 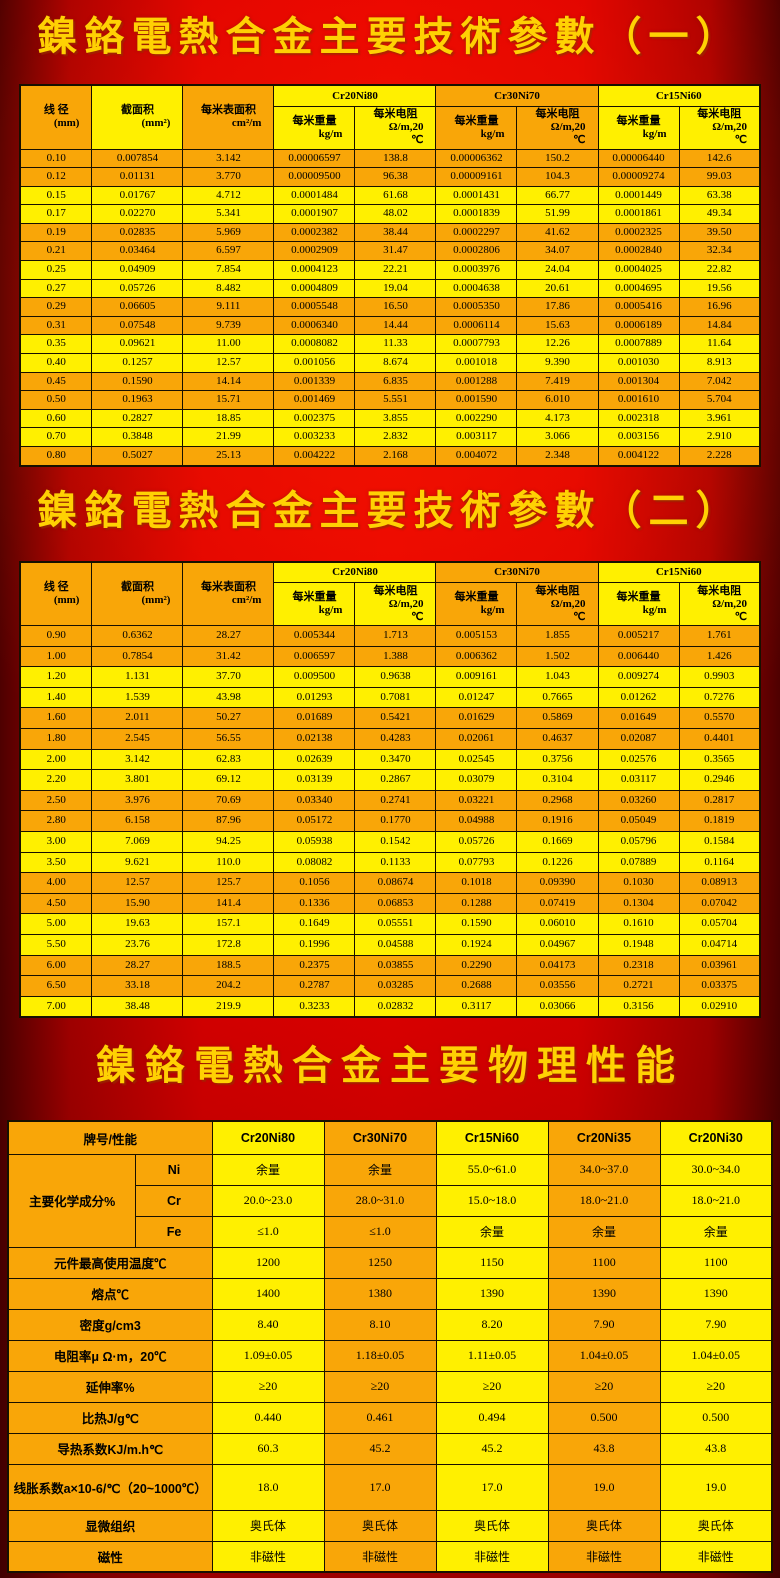 What do you see at coordinates (557, 214) in the screenshot?
I see `value-cell: 51.99` at bounding box center [557, 214].